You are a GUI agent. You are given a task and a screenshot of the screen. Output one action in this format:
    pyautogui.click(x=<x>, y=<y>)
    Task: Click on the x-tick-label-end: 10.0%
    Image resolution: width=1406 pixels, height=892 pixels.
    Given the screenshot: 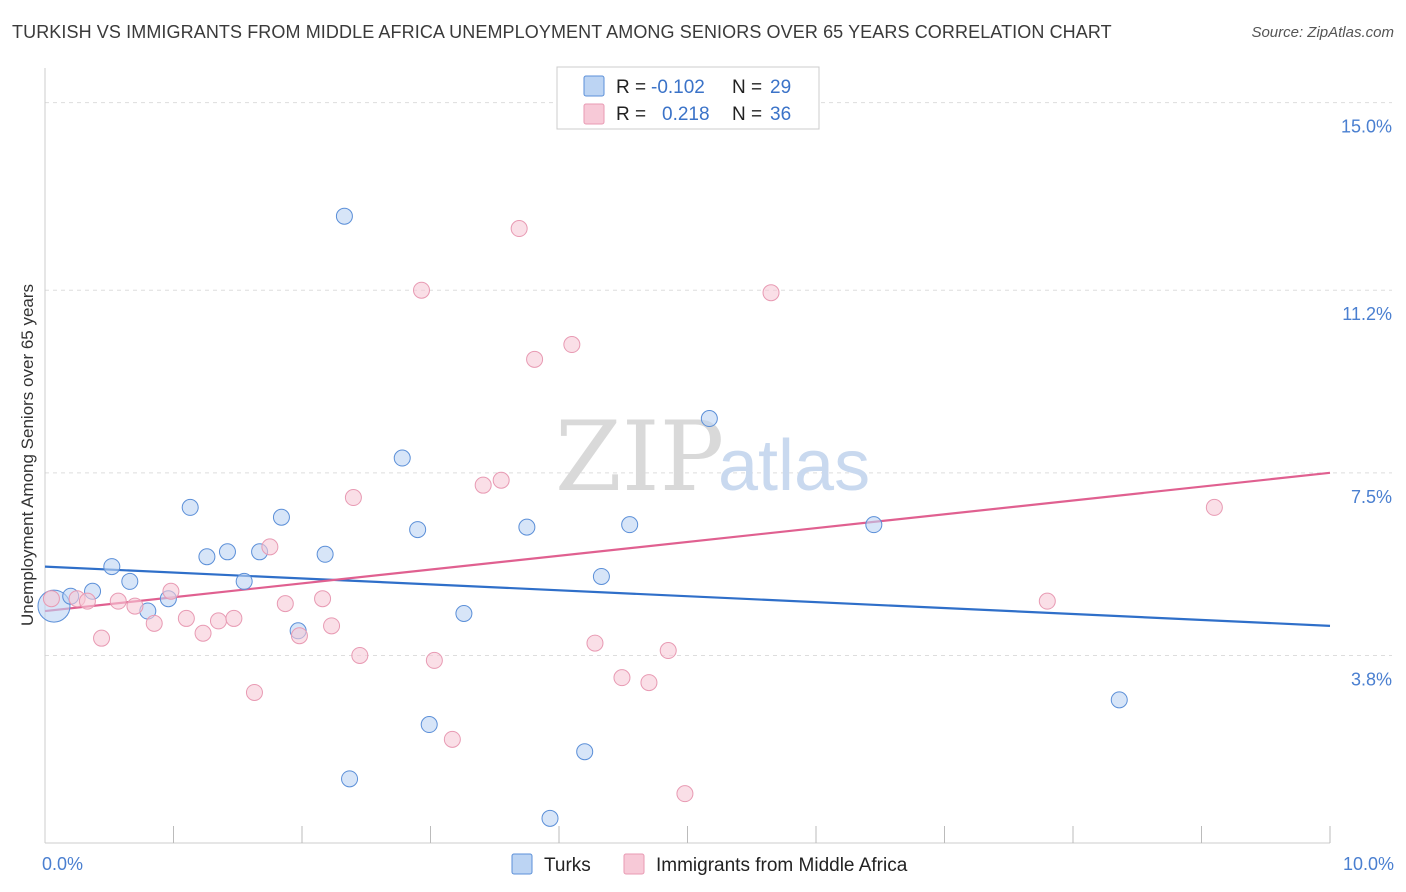 What is the action you would take?
    pyautogui.click(x=1368, y=864)
    